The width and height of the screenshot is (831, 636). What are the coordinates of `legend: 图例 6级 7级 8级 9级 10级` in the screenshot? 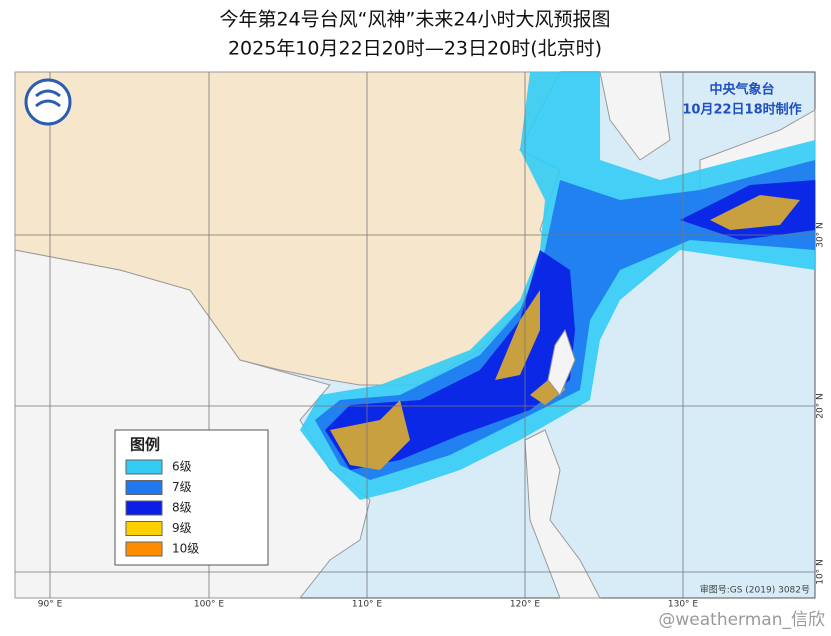 It's located at (191, 497).